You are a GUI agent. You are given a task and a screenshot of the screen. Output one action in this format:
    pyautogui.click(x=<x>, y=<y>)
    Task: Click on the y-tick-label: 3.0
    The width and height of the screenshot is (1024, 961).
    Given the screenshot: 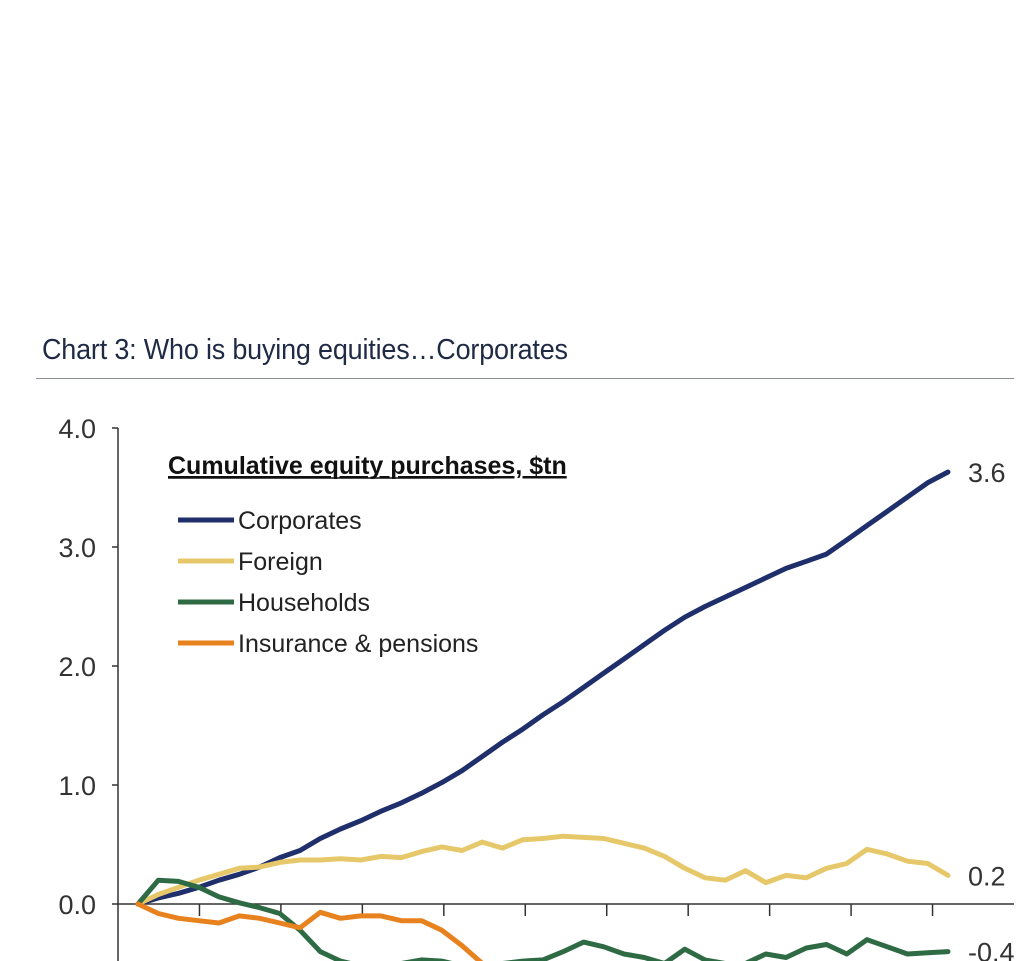 What is the action you would take?
    pyautogui.click(x=77, y=548)
    